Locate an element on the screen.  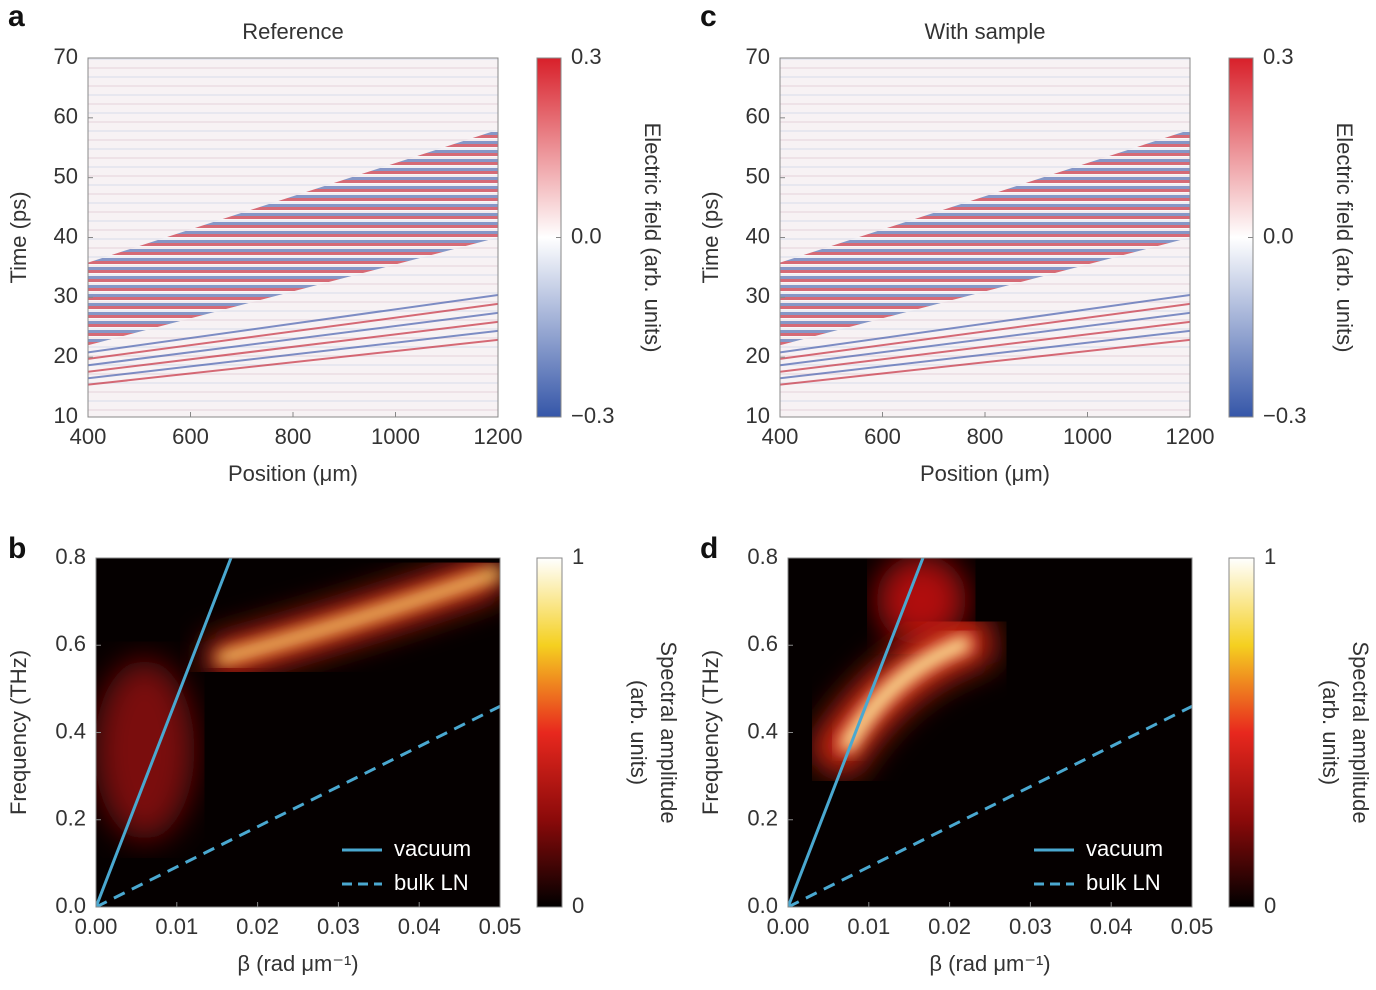
panel-label: a is located at coordinates (16, 16).